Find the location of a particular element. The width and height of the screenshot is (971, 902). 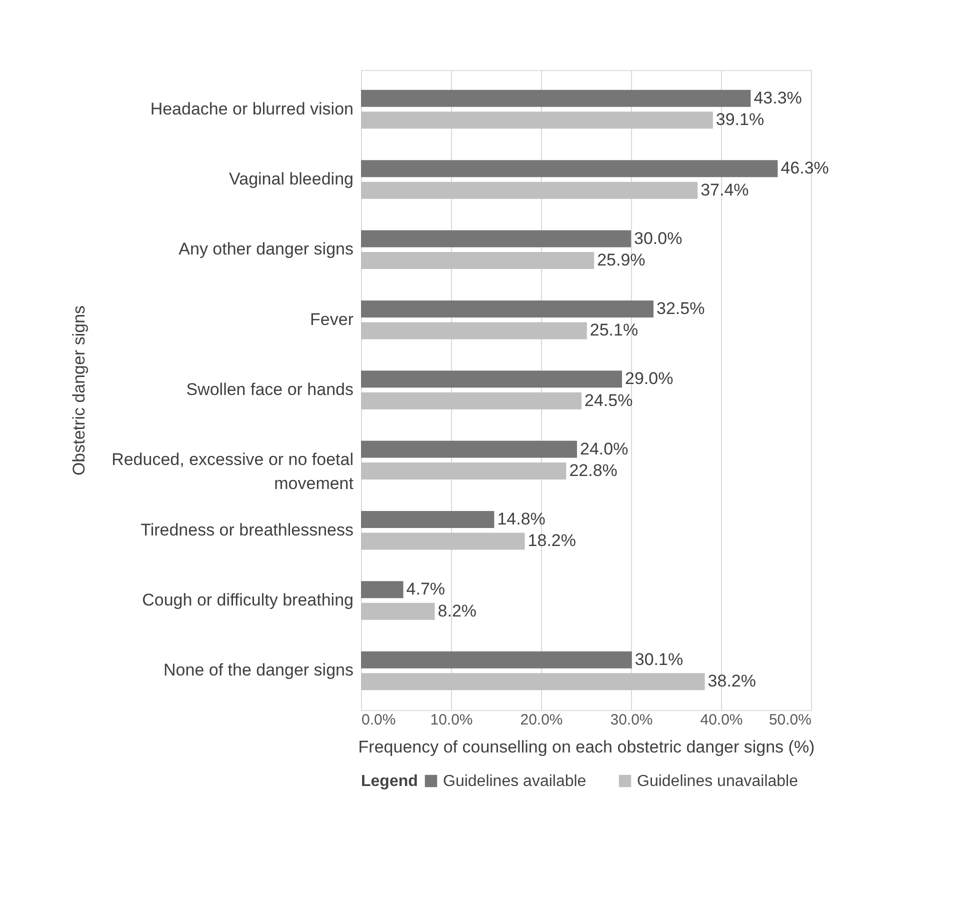

y-tick-label: Swollen face or hands is located at coordinates (270, 389).